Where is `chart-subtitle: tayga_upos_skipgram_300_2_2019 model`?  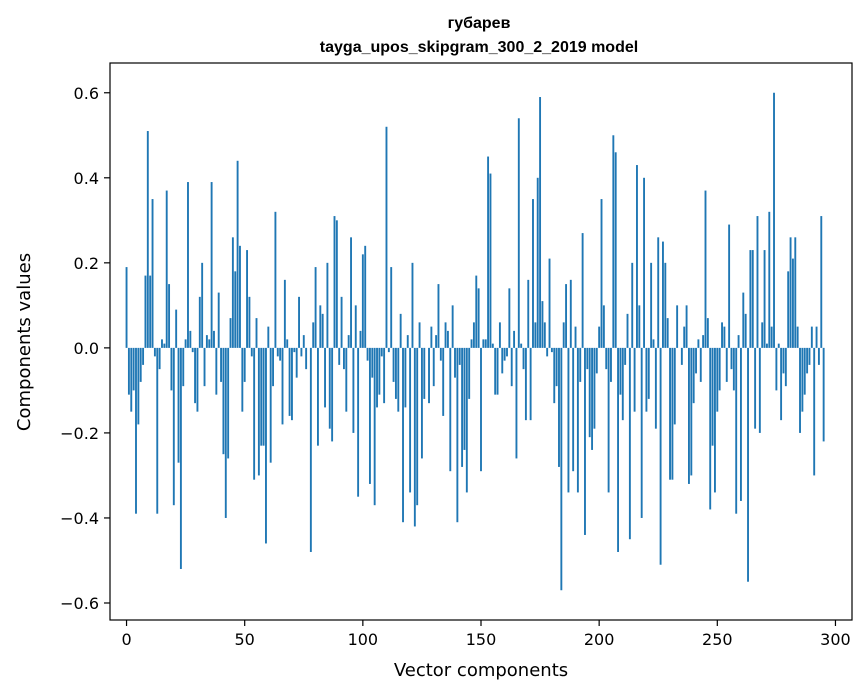
chart-subtitle: tayga_upos_skipgram_300_2_2019 model is located at coordinates (479, 47).